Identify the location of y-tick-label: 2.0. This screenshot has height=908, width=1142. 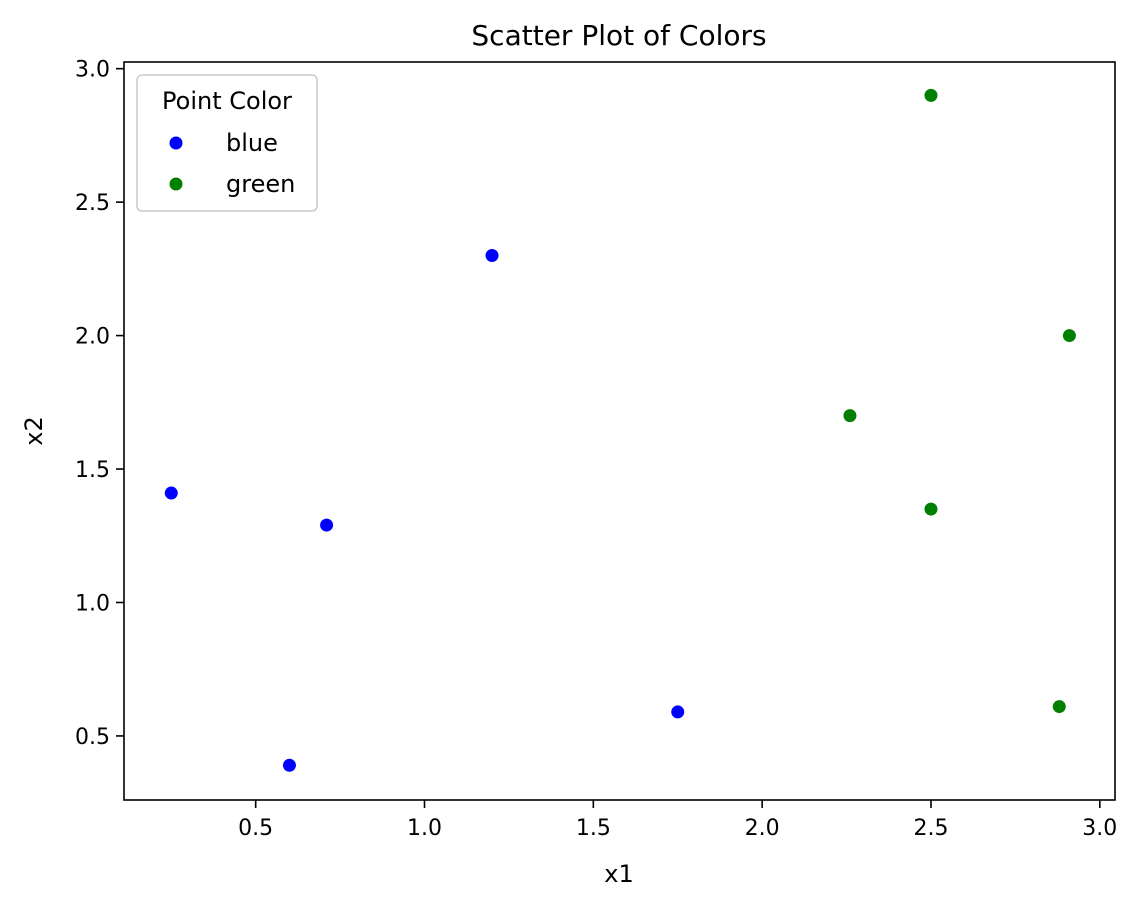
(92, 337).